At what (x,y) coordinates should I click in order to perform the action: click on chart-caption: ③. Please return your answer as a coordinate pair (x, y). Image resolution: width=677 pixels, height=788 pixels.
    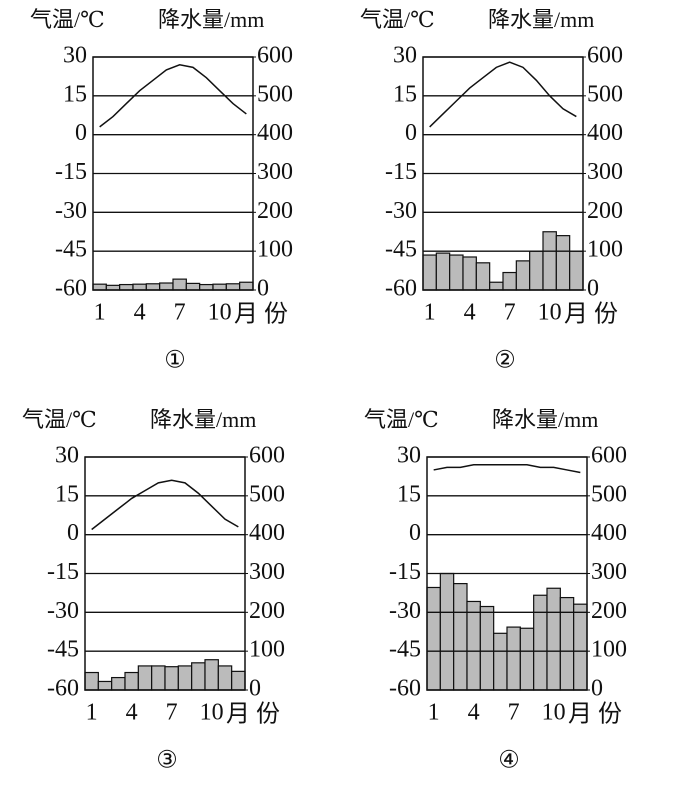
    Looking at the image, I should click on (167, 761).